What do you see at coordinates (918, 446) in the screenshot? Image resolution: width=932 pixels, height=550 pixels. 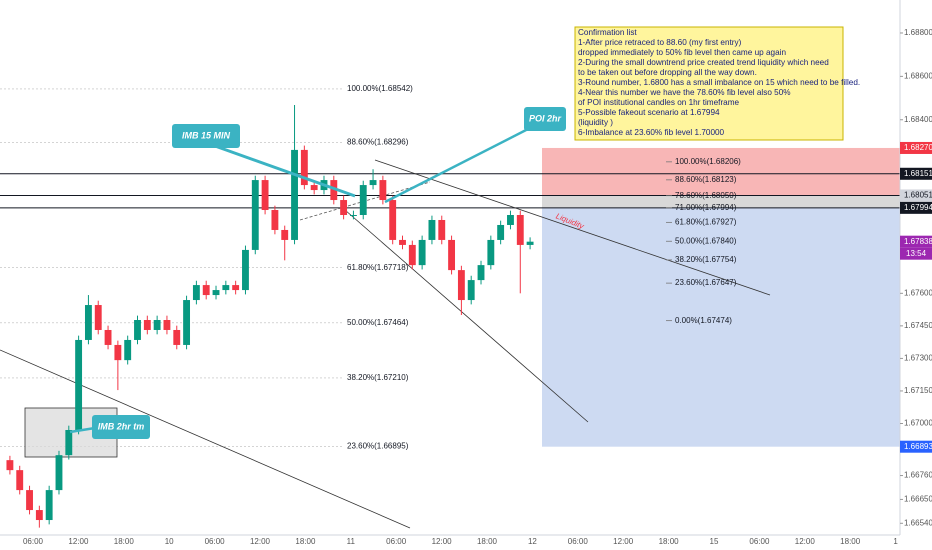 I see `price-marker-label: 1.66893` at bounding box center [918, 446].